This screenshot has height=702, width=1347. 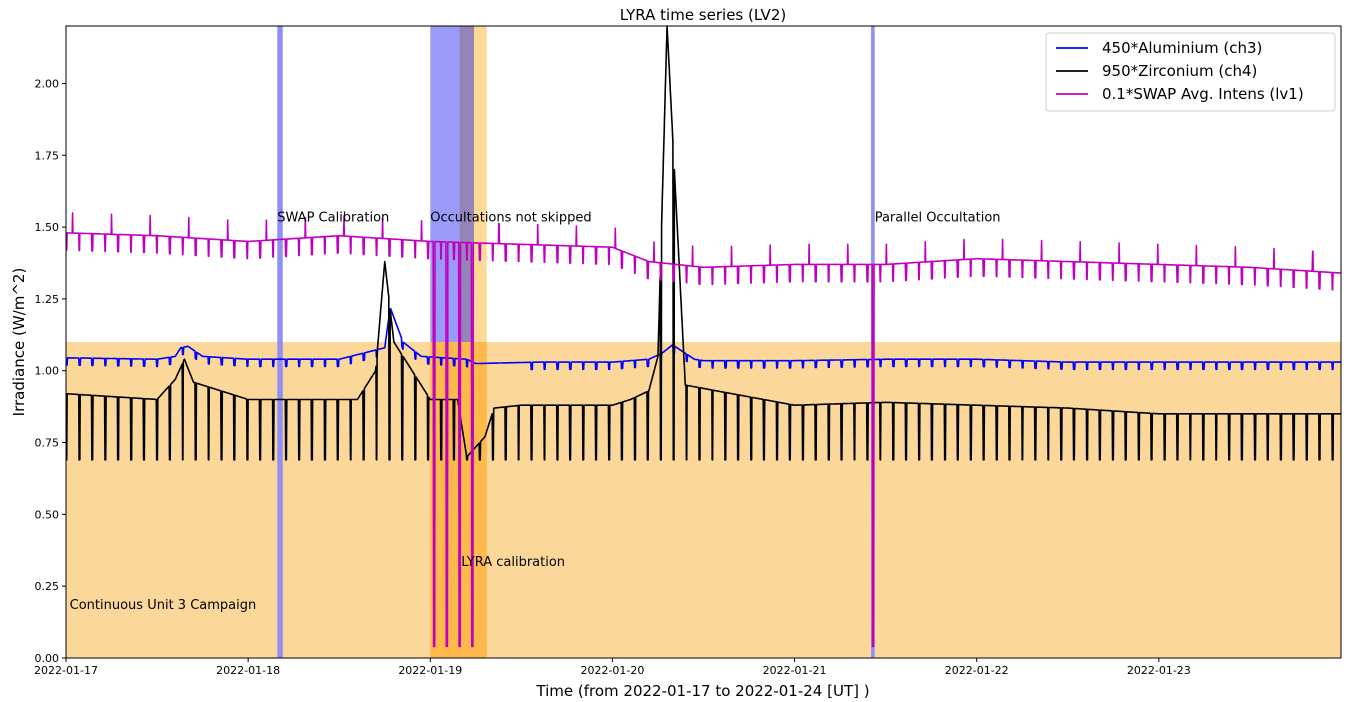 I want to click on y-tick-label: 1.75, so click(x=47, y=155).